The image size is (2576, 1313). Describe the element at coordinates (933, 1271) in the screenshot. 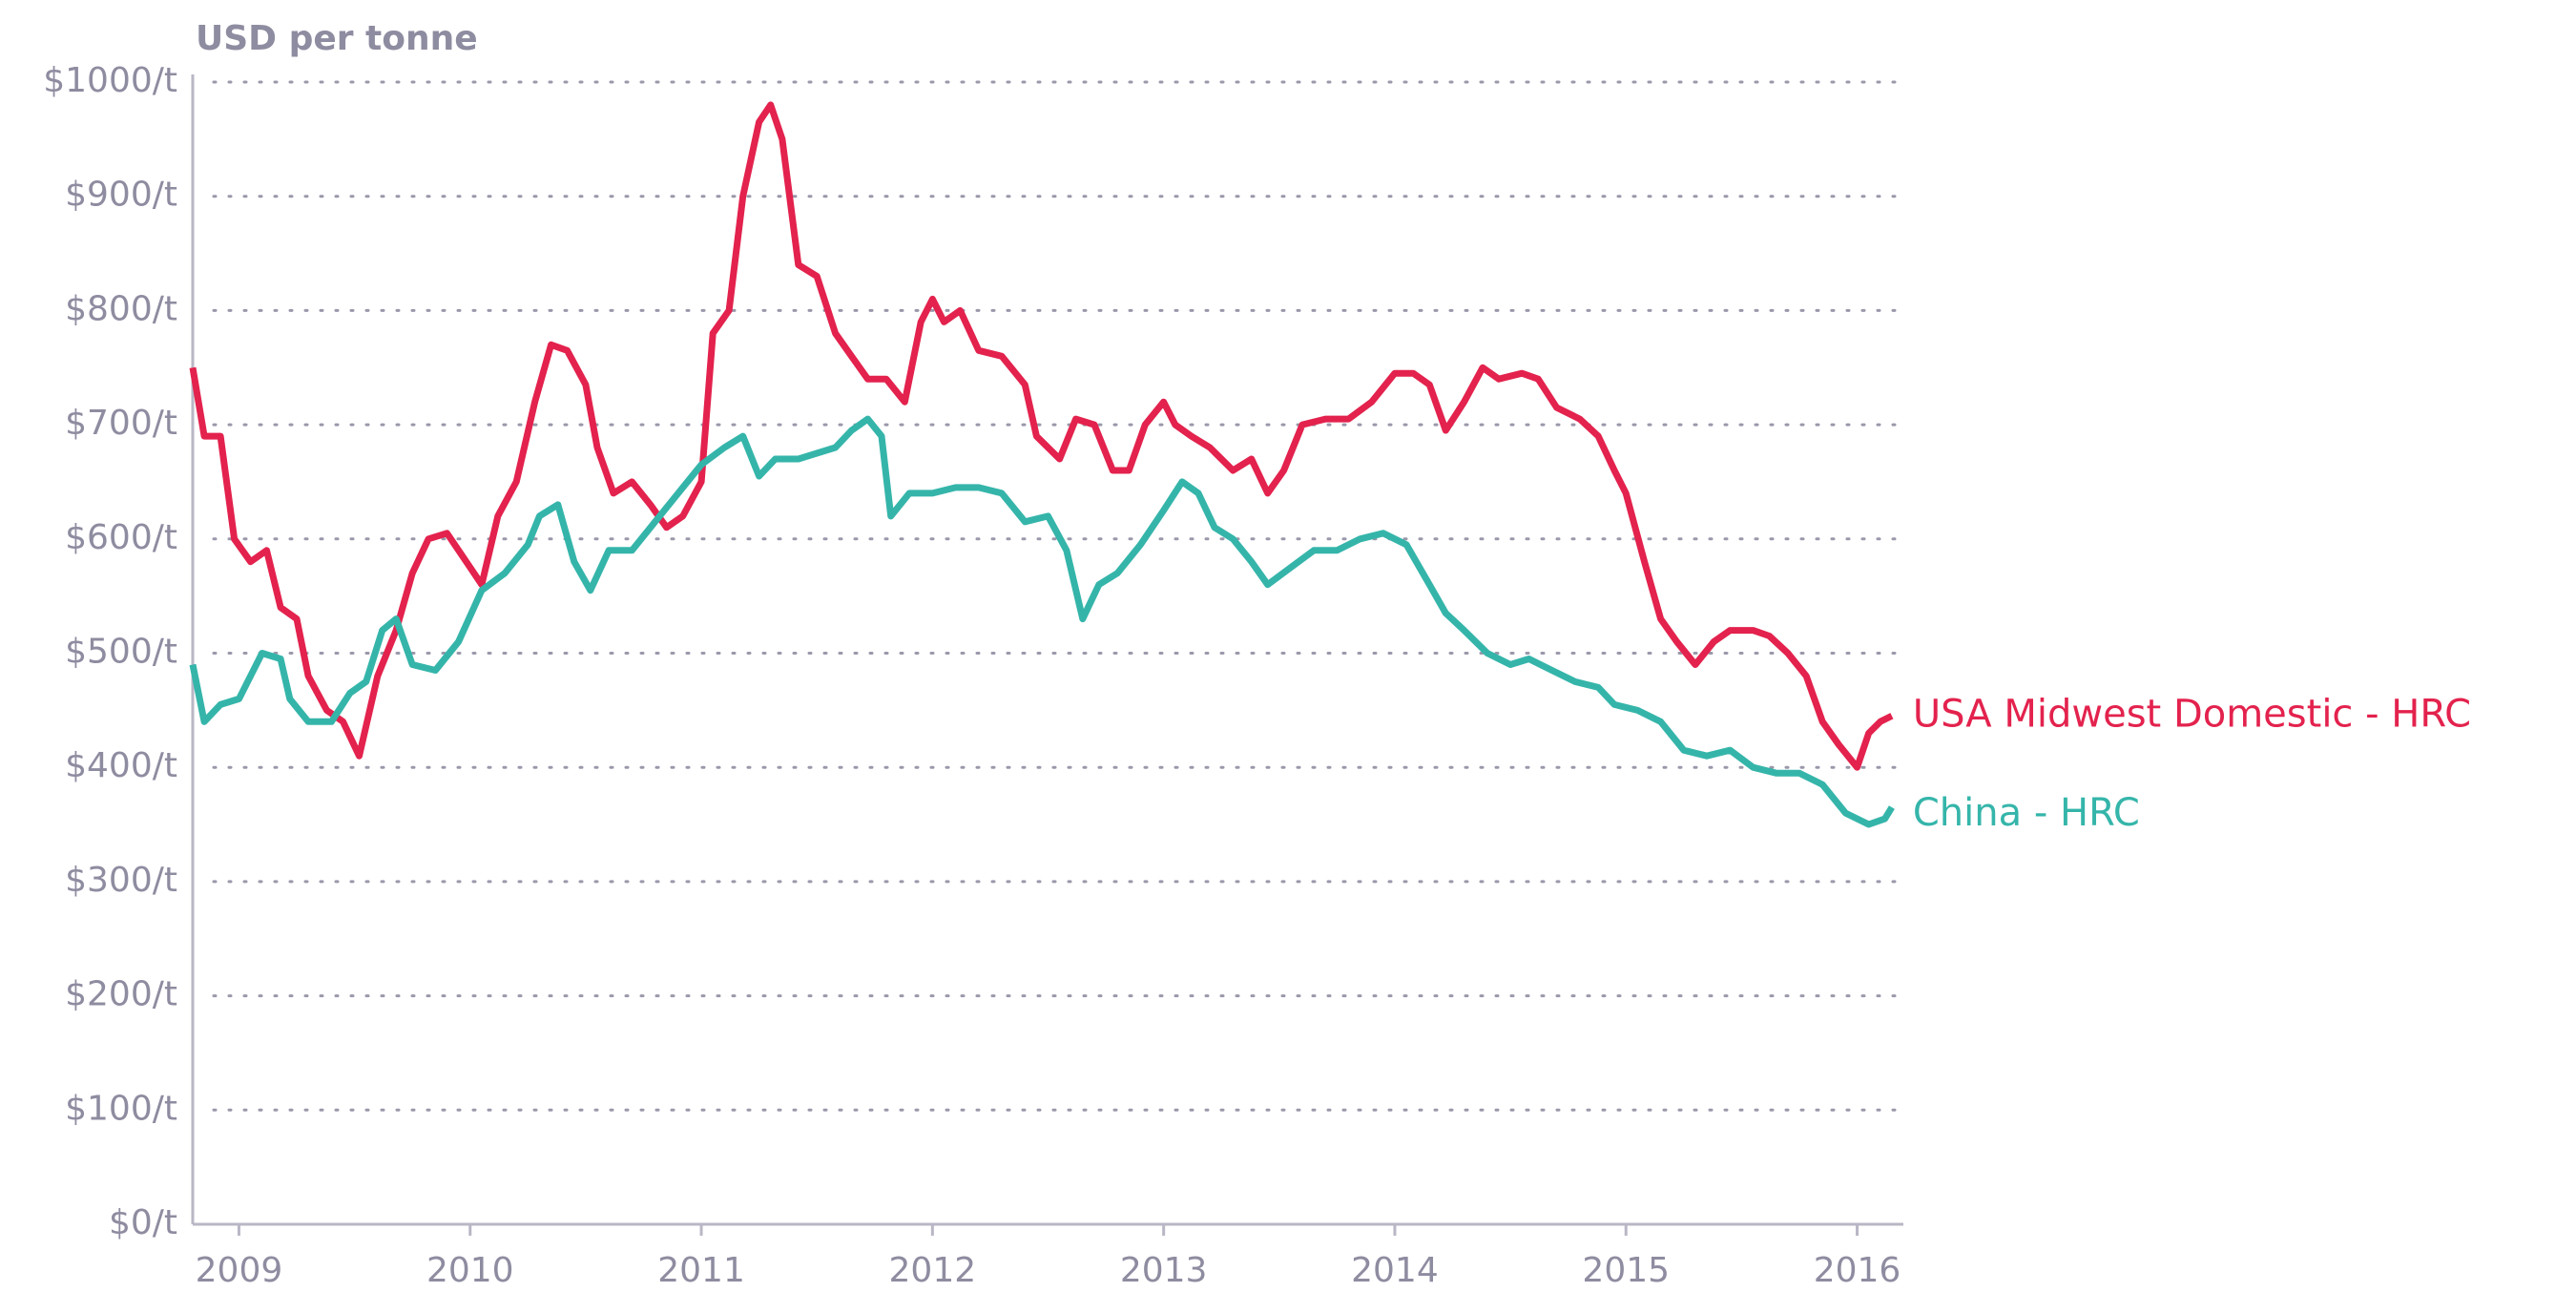

I see `x-tick-label: 2012` at that location.